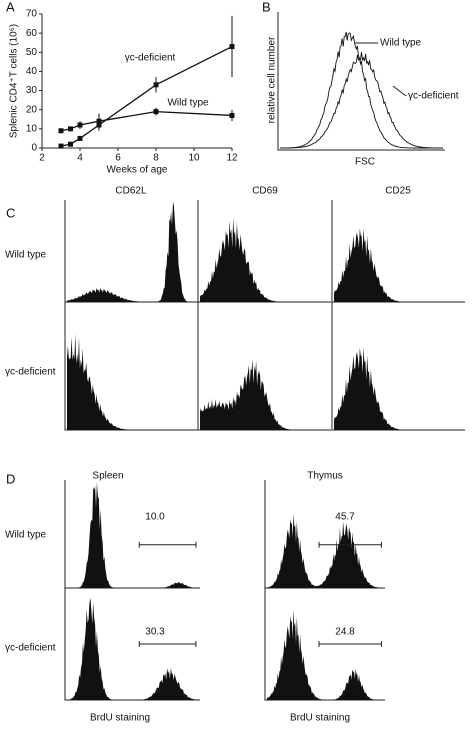  I want to click on y-tick-label: 50, so click(32, 52).